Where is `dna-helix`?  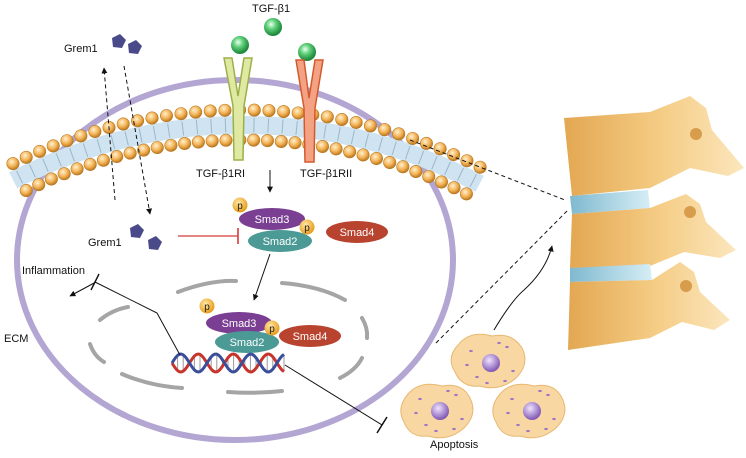
dna-helix is located at coordinates (228, 363).